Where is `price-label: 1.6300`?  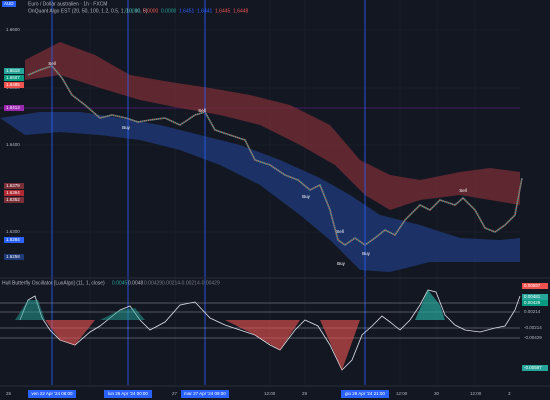 price-label: 1.6300 is located at coordinates (13, 231).